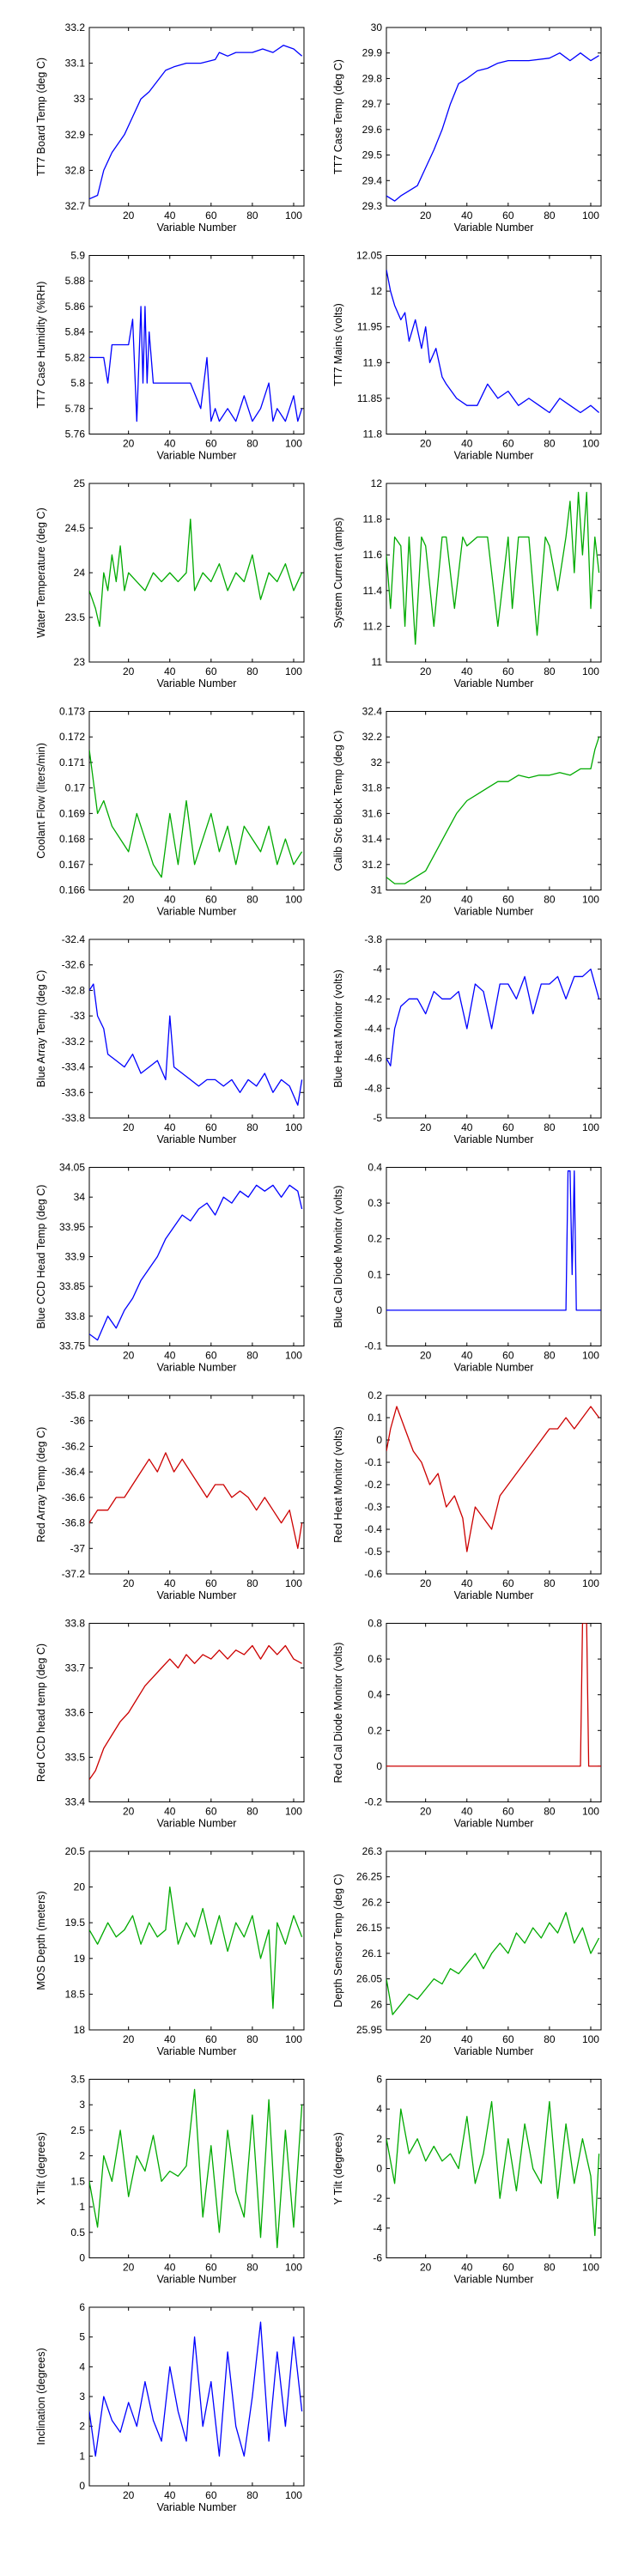 Image resolution: width=644 pixels, height=2576 pixels. Describe the element at coordinates (369, 256) in the screenshot. I see `y-tick-label: 12.05` at that location.